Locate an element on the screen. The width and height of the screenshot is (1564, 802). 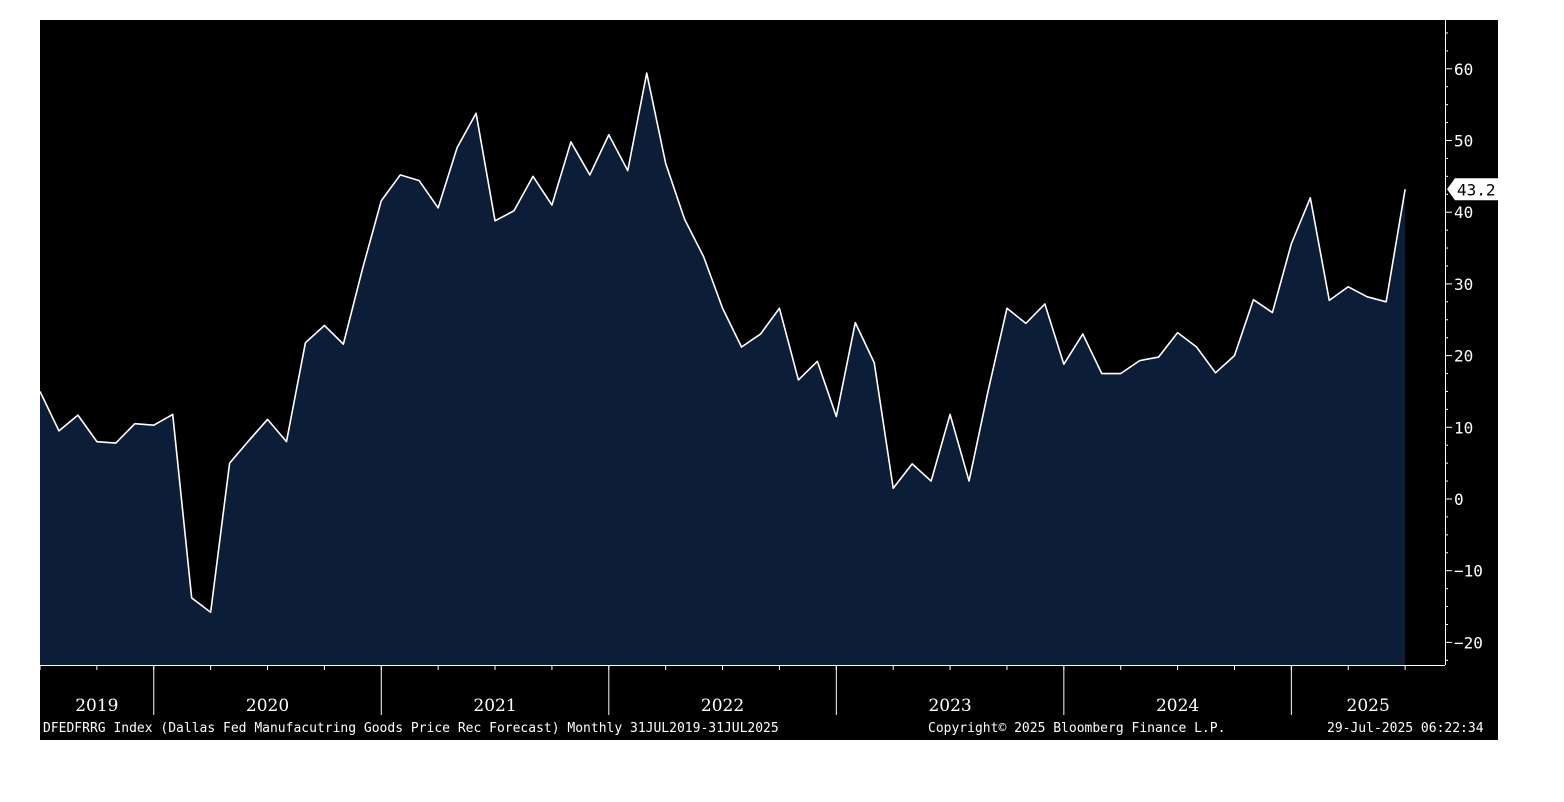
y-tick-label: −20 is located at coordinates (1468, 642).